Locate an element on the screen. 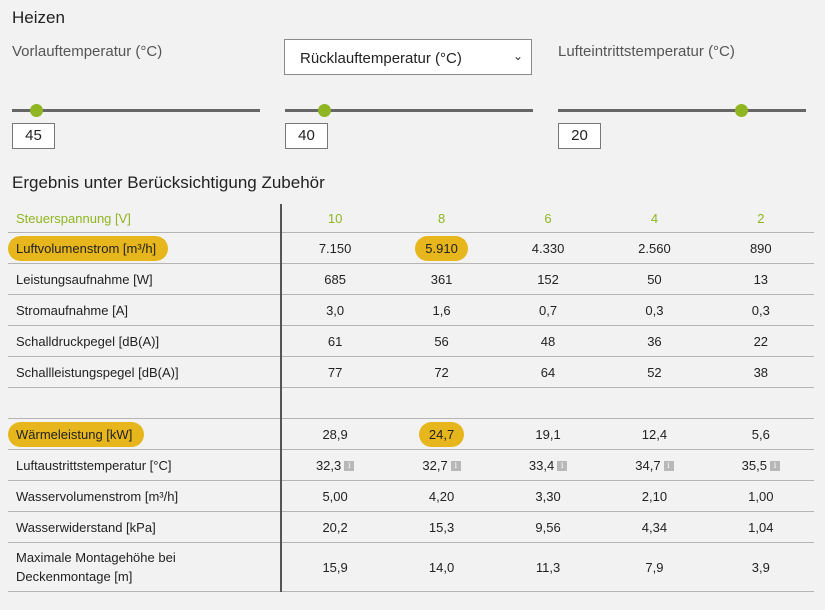  table-cell: 2,10 is located at coordinates (654, 496).